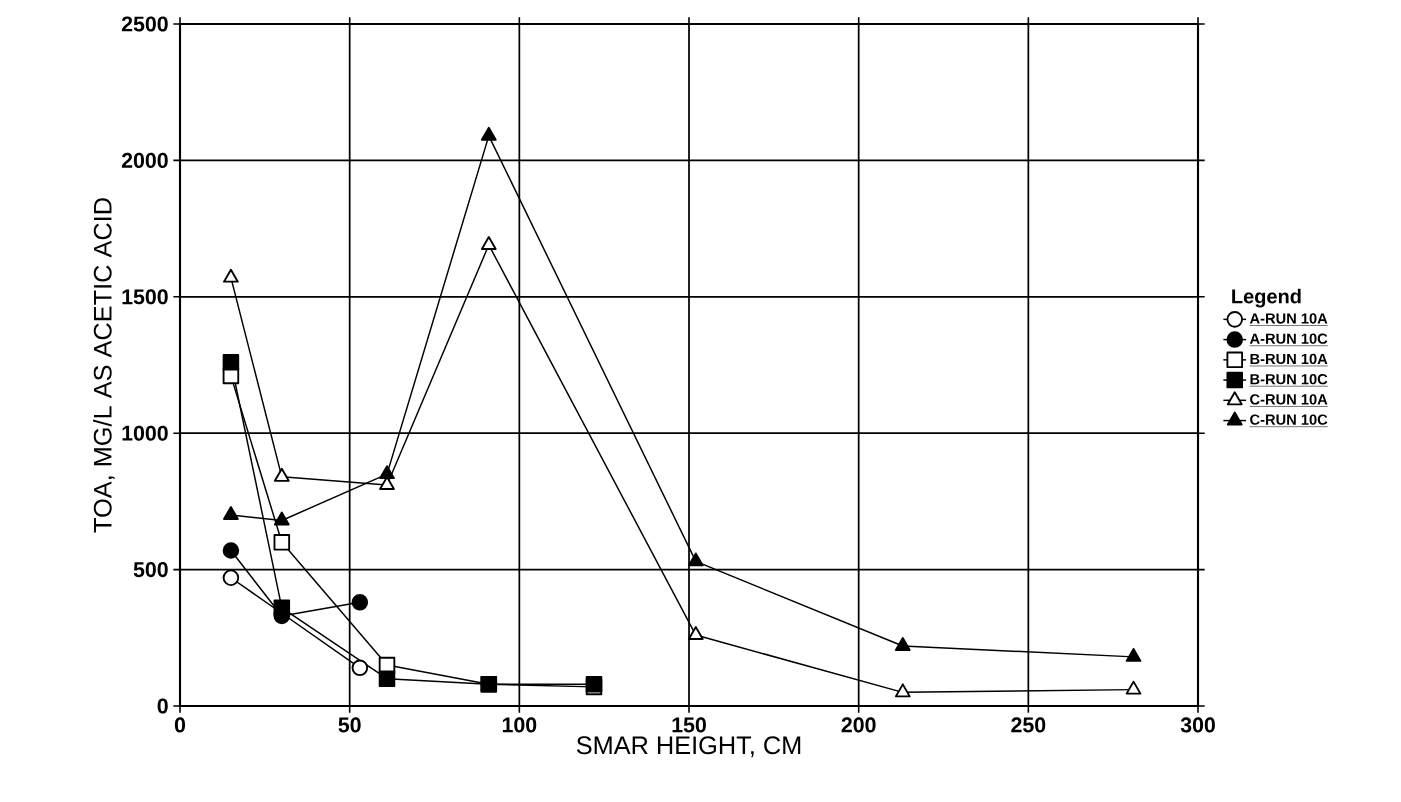  I want to click on y-tick-label: 500, so click(150, 570).